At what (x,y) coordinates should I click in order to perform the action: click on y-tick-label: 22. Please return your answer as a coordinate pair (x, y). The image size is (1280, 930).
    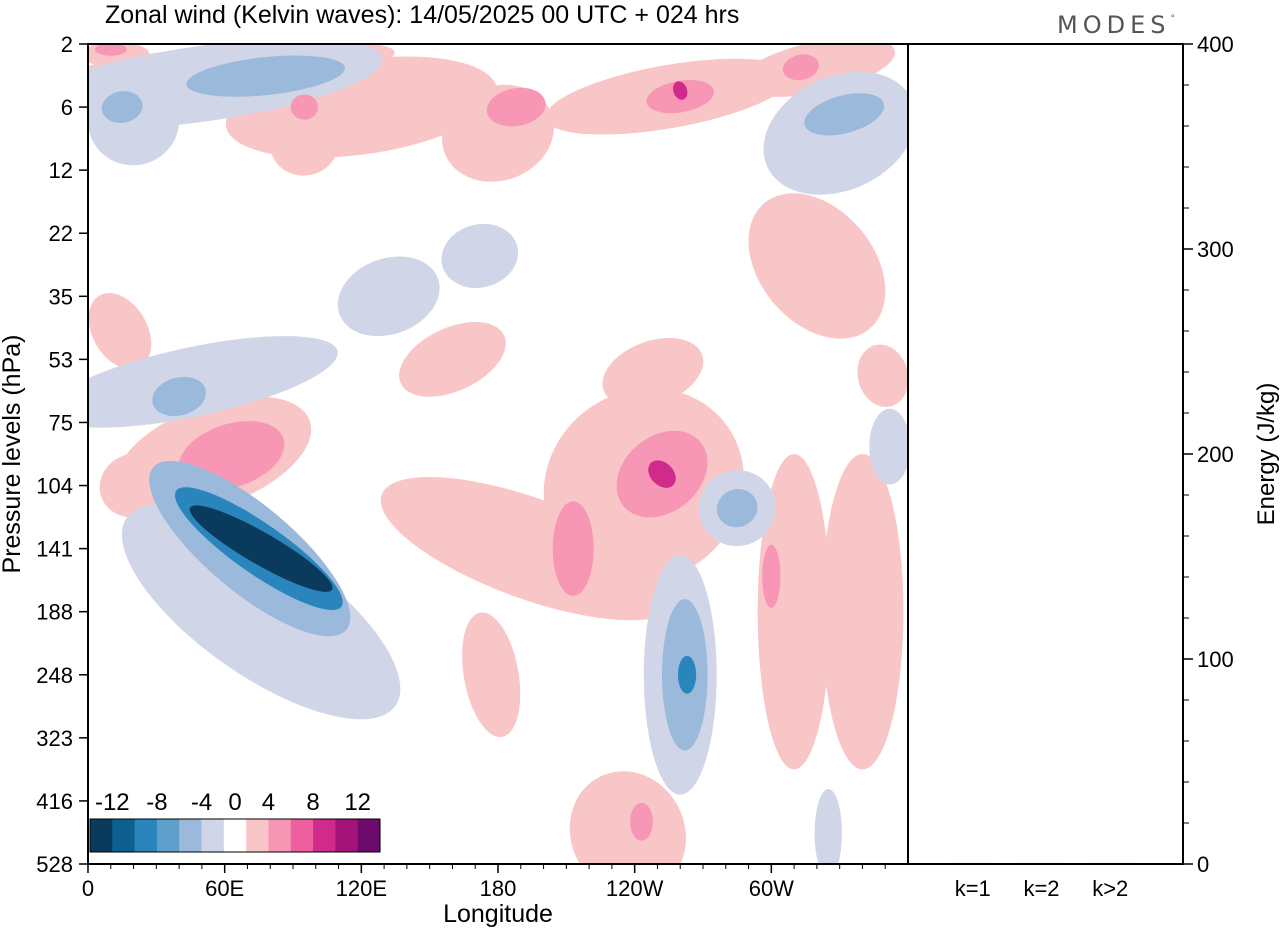
    Looking at the image, I should click on (61, 233).